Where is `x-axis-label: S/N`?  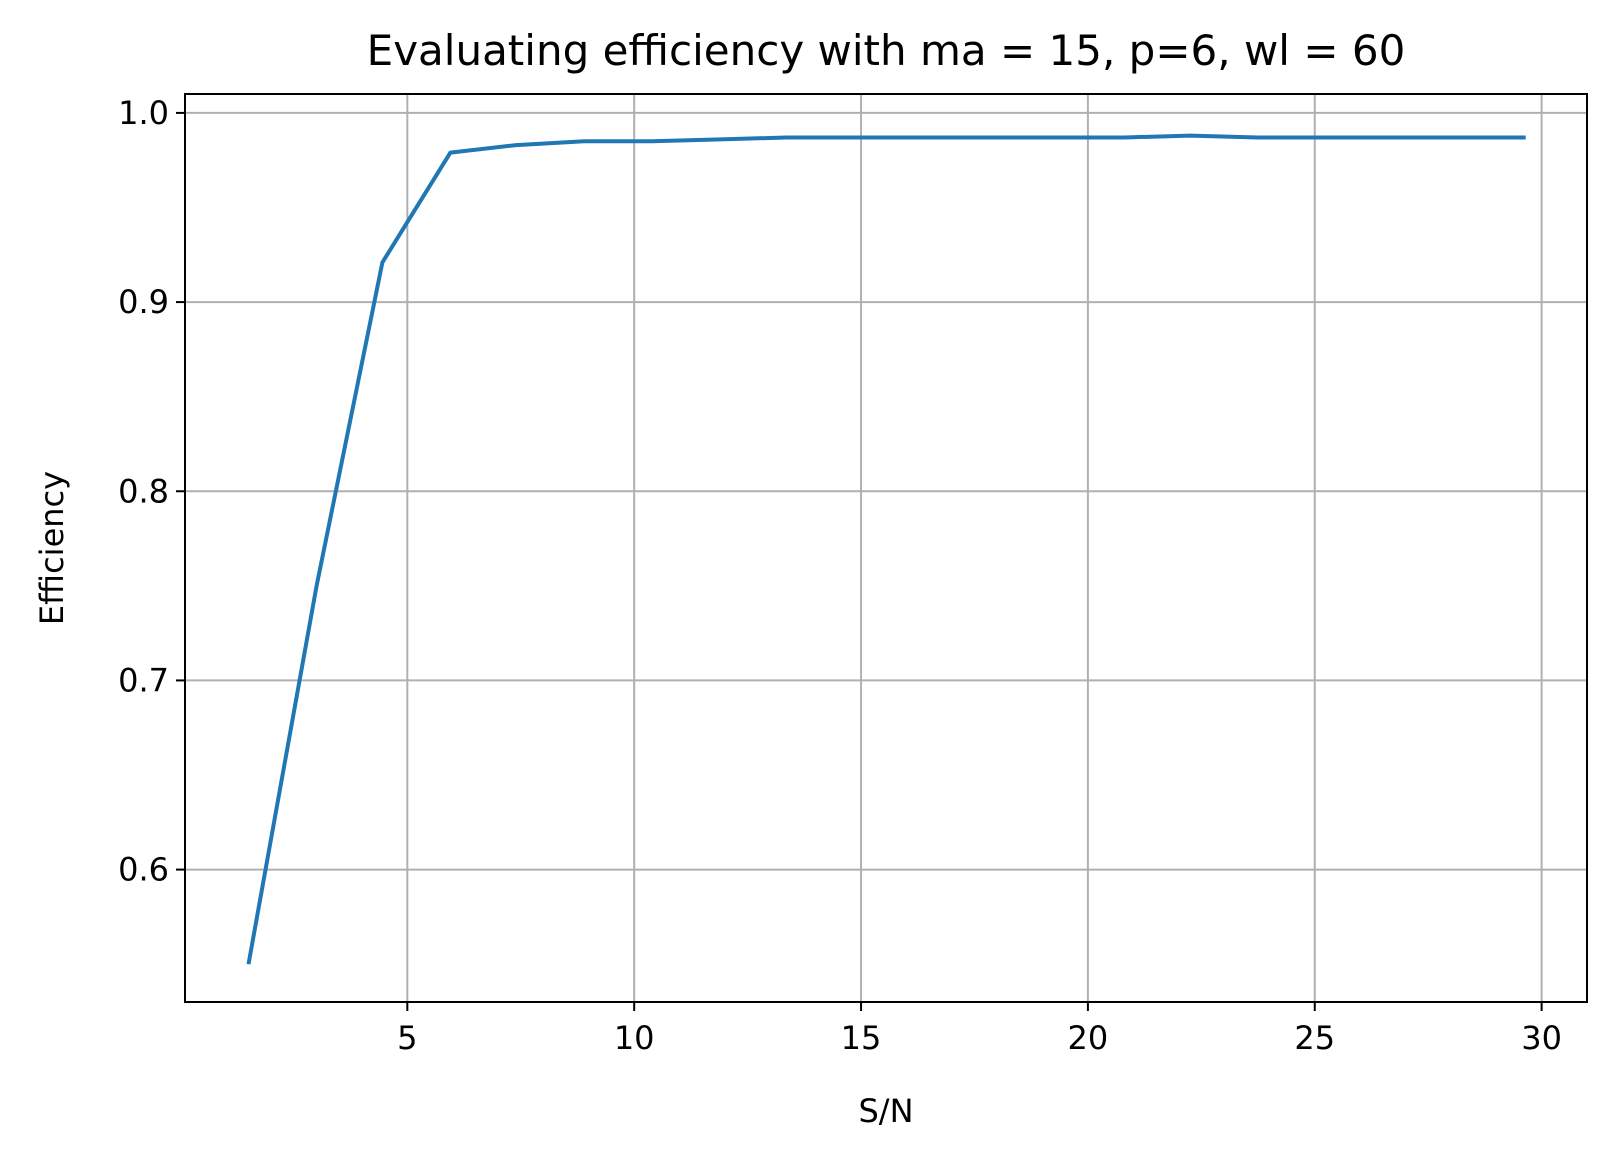 x-axis-label: S/N is located at coordinates (885, 1111).